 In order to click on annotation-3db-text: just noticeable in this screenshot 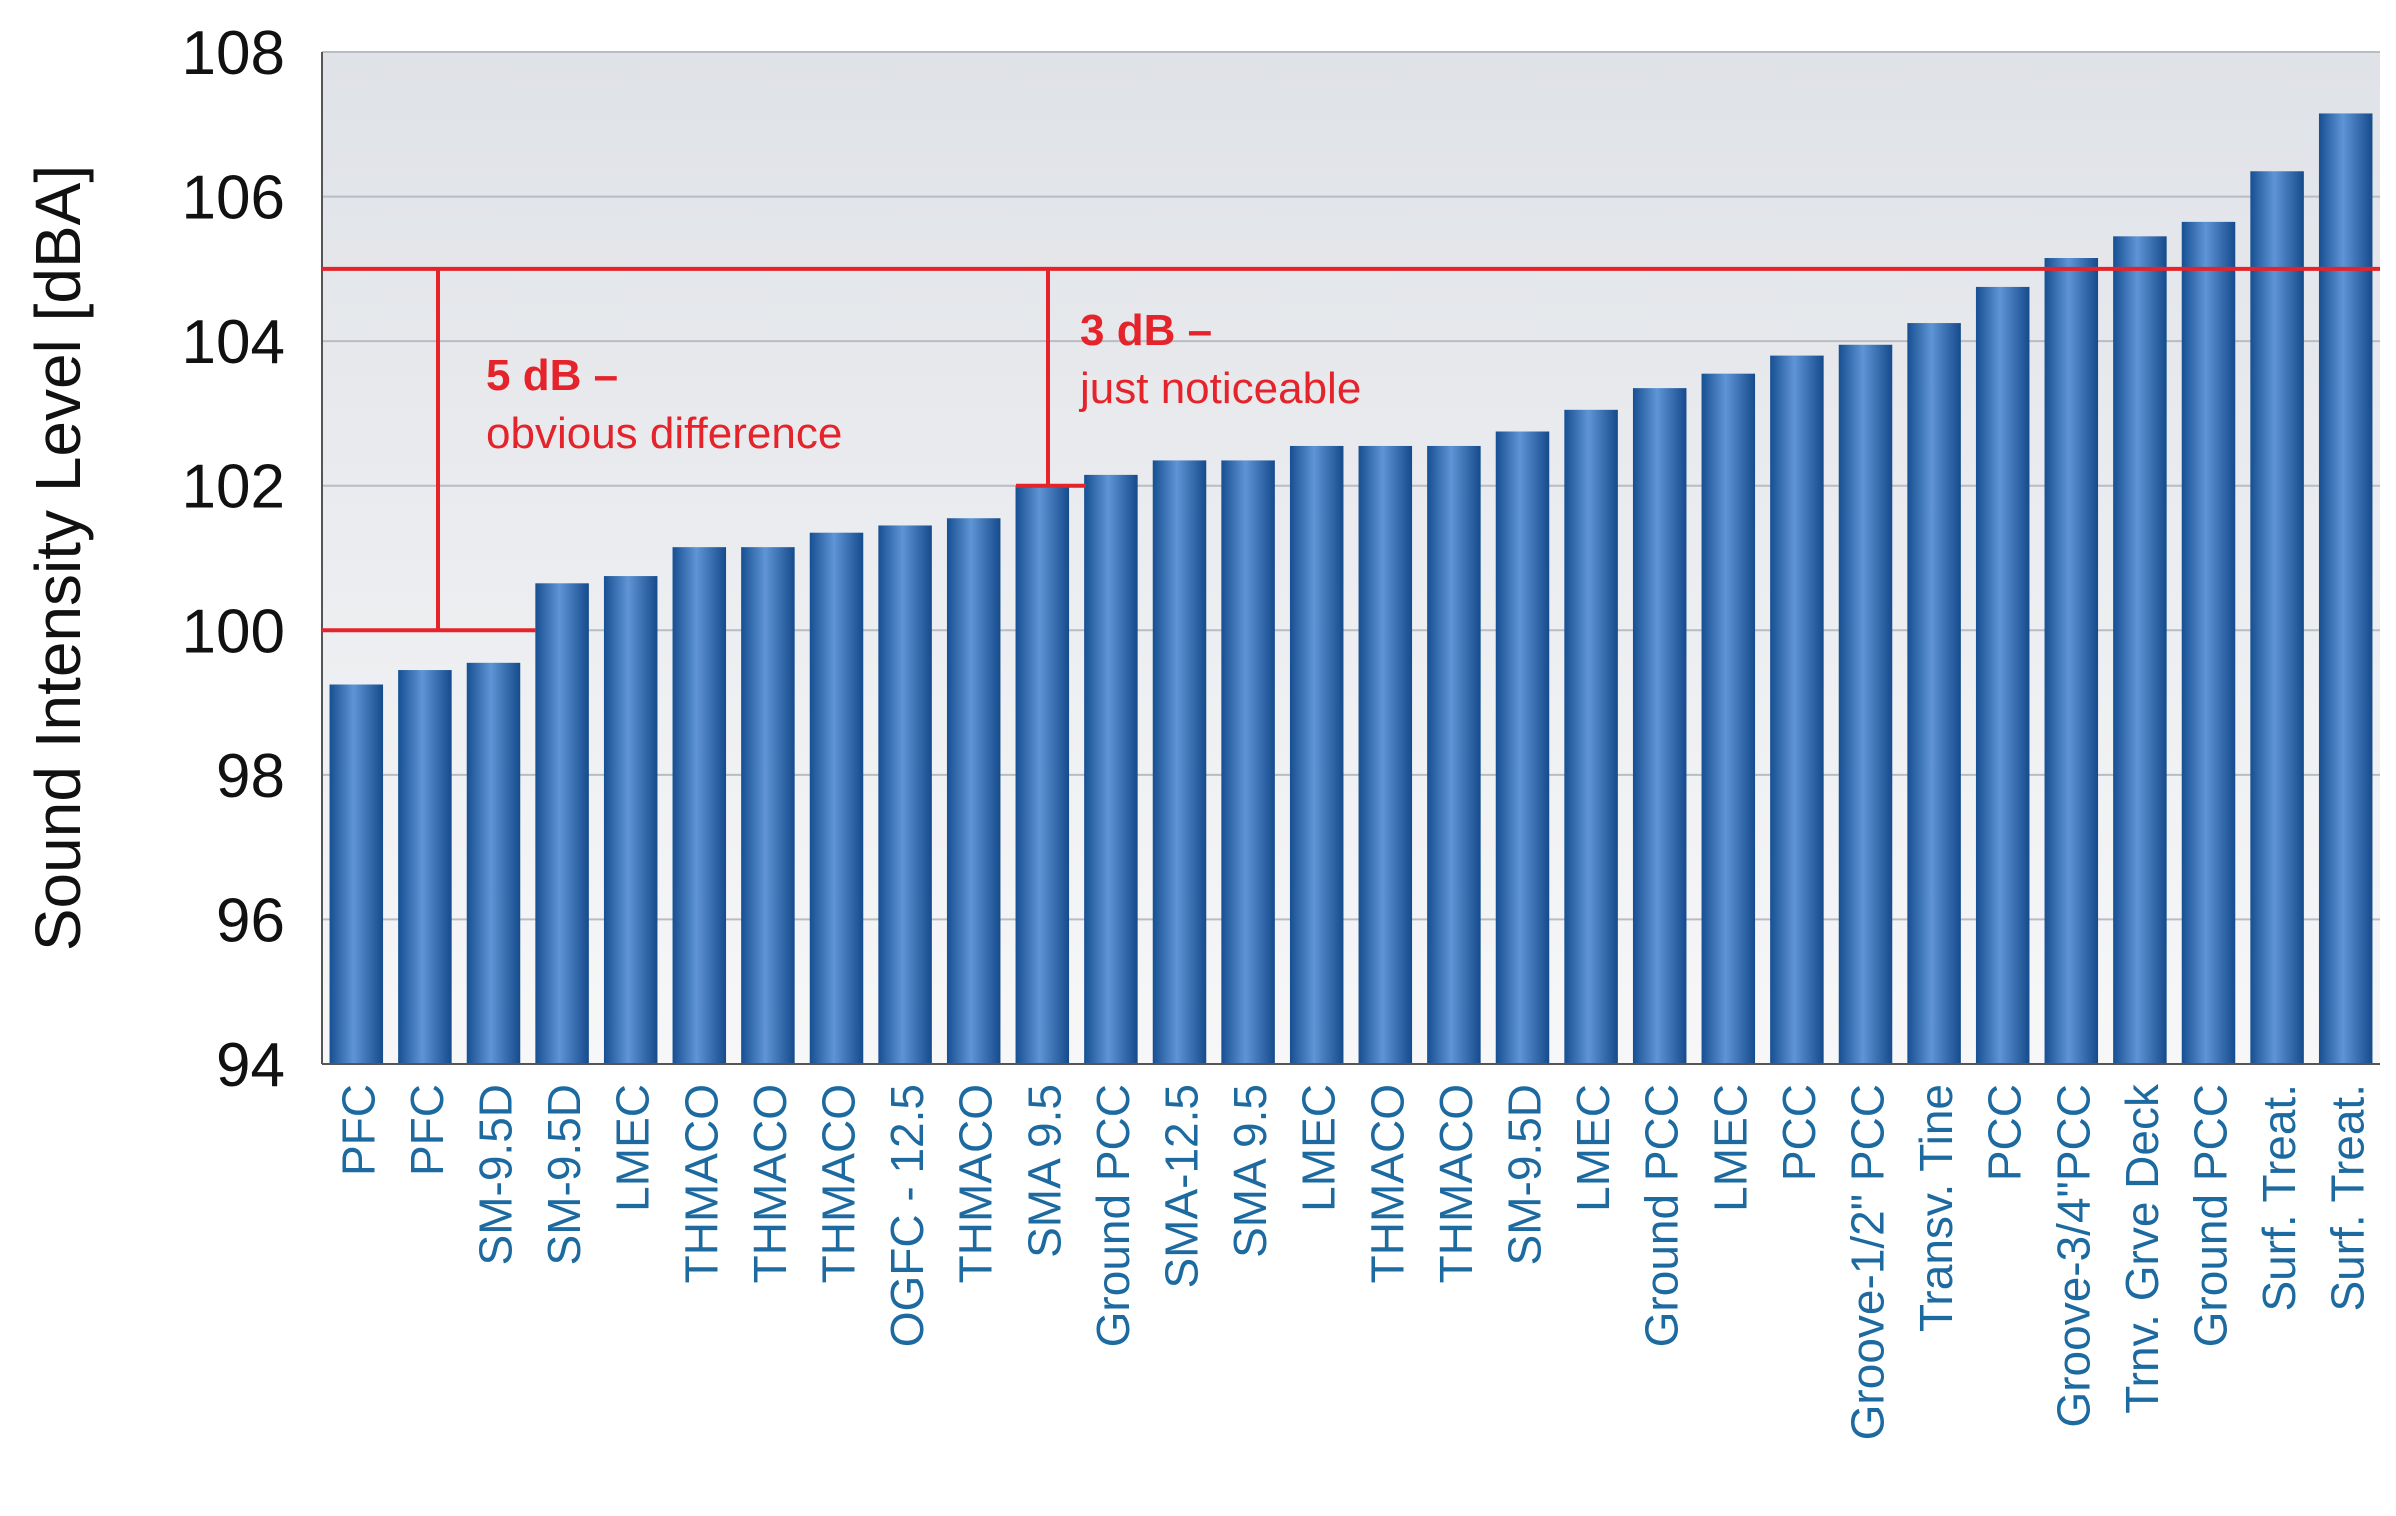, I will do `click(1219, 388)`.